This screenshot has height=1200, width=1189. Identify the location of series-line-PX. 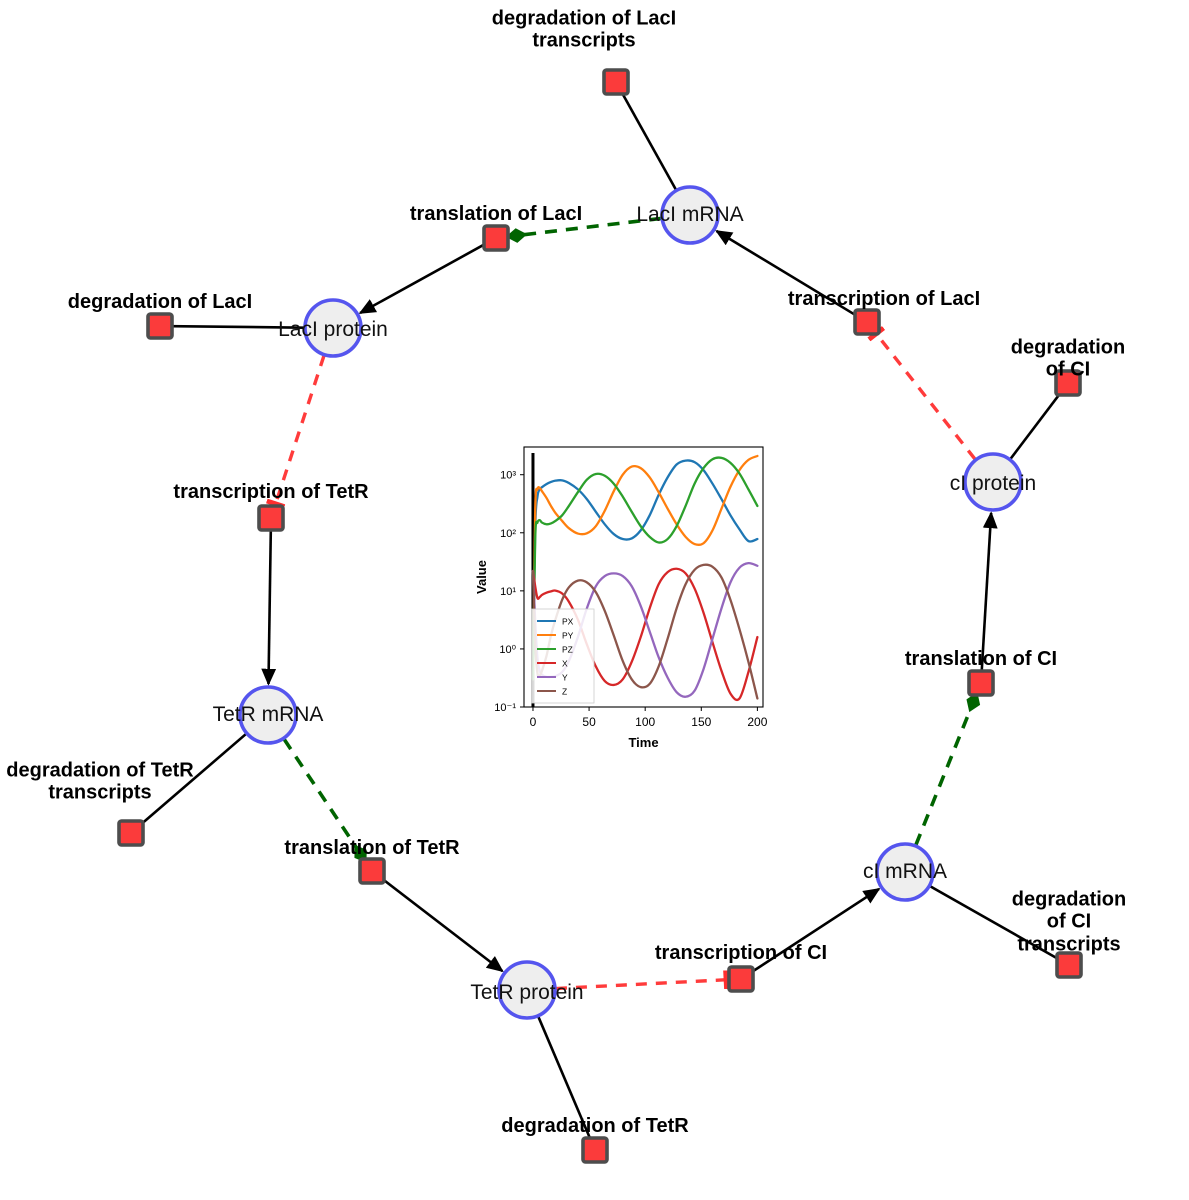
(645, 570).